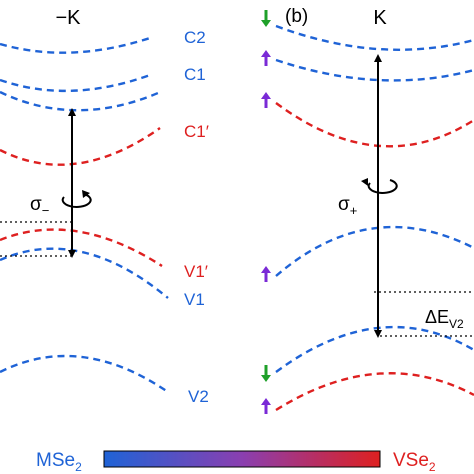 The height and width of the screenshot is (474, 474). I want to click on band-v1p-left, so click(81, 248).